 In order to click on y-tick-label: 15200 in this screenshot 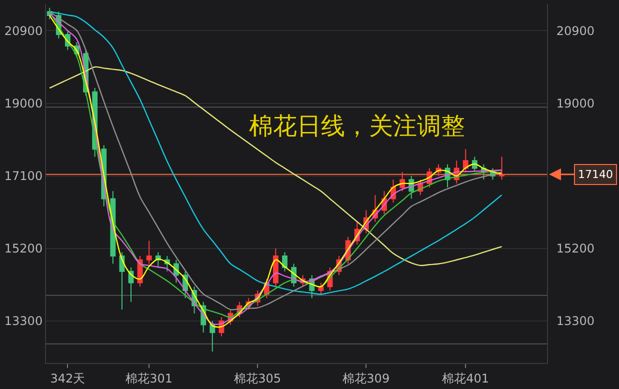, I will do `click(23, 249)`.